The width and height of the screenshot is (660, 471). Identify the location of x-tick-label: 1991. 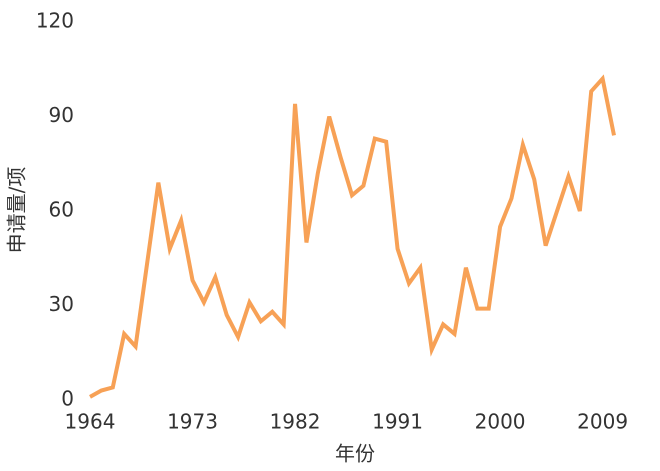
(397, 422).